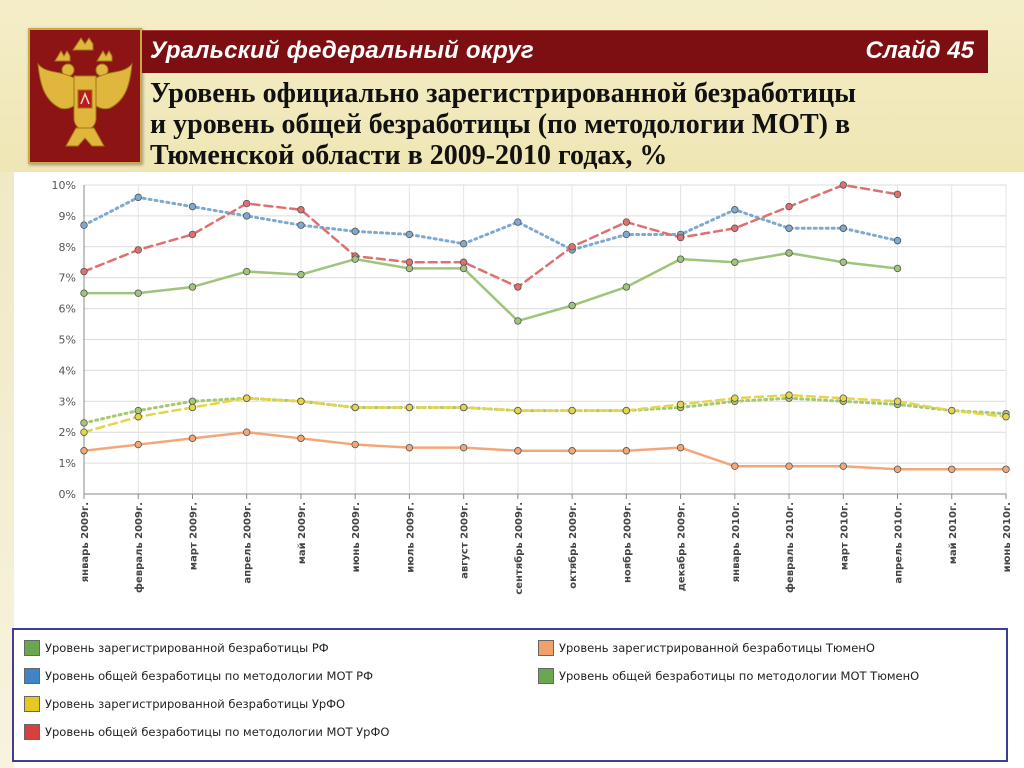 This screenshot has width=1024, height=768. Describe the element at coordinates (899, 543) in the screenshot. I see `x-tick-label: апрель 2010г.` at that location.